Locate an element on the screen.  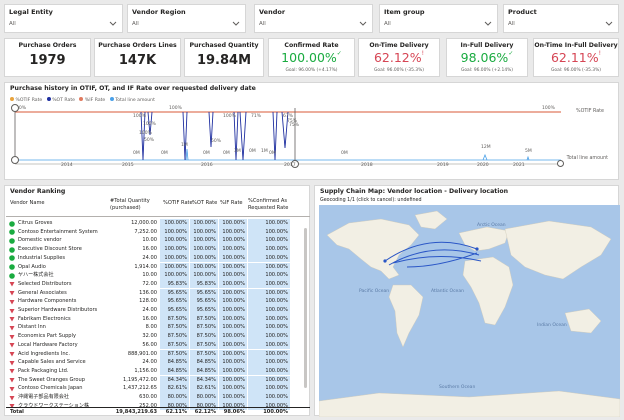
slicer-vendor-region: Vendor Region All is located at coordinates (186, 18).